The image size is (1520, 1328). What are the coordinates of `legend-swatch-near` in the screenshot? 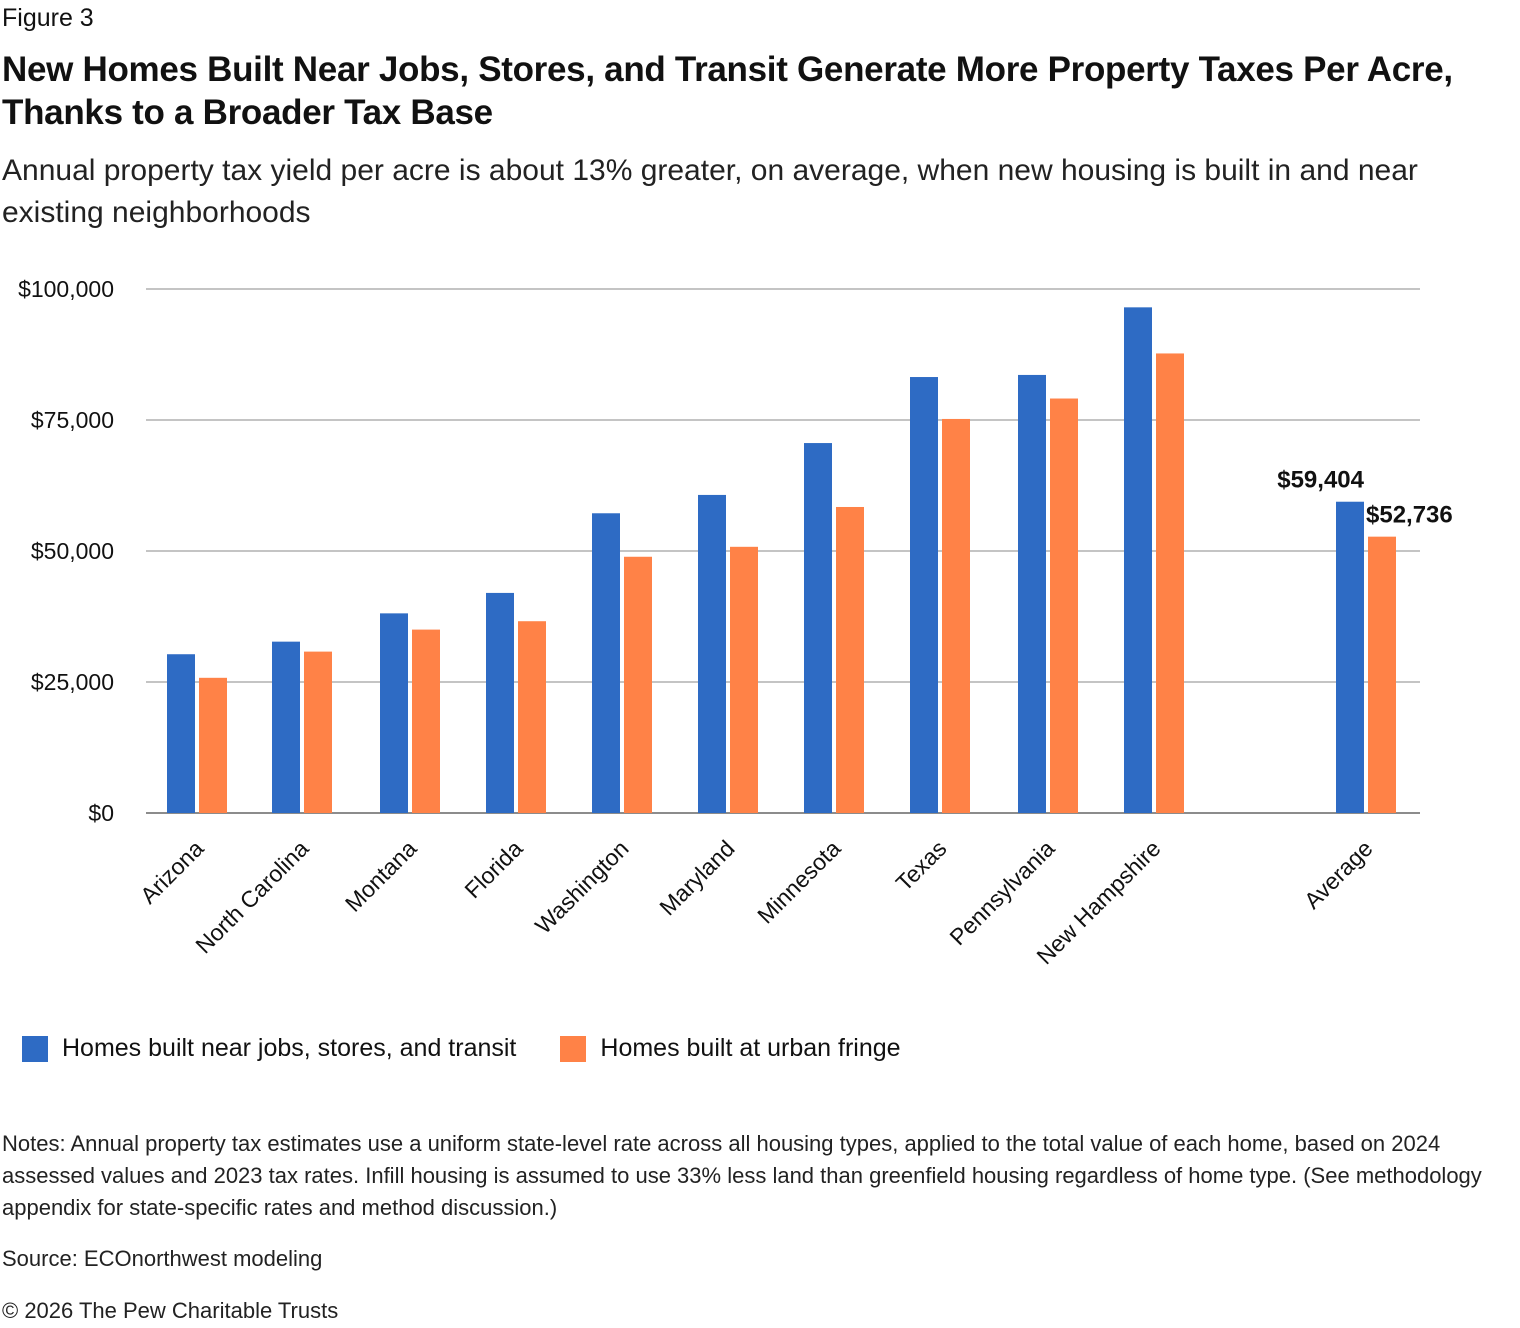 It's located at (35, 1048).